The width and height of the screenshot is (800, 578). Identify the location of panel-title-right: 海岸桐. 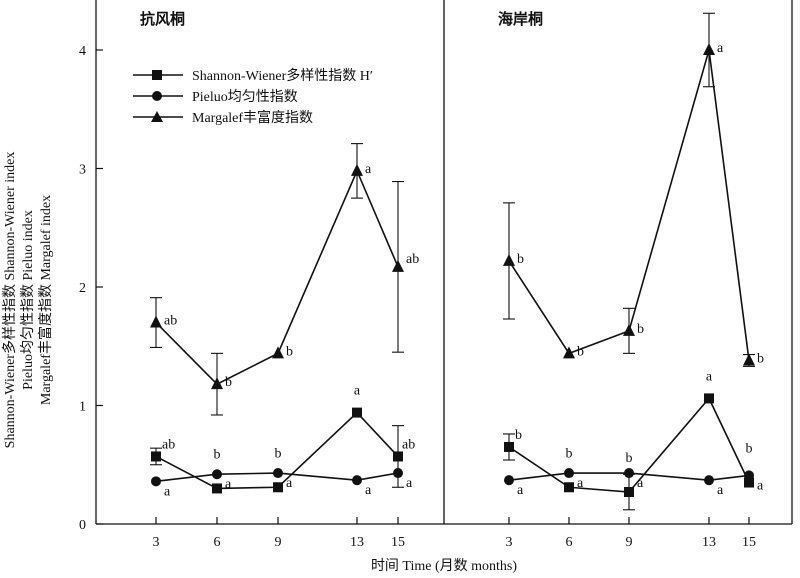
(520, 19).